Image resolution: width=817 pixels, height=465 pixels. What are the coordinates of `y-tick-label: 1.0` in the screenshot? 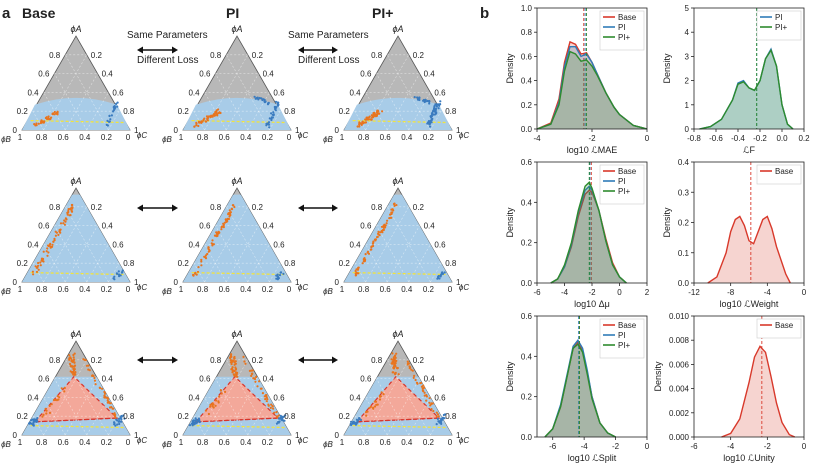 It's located at (527, 8).